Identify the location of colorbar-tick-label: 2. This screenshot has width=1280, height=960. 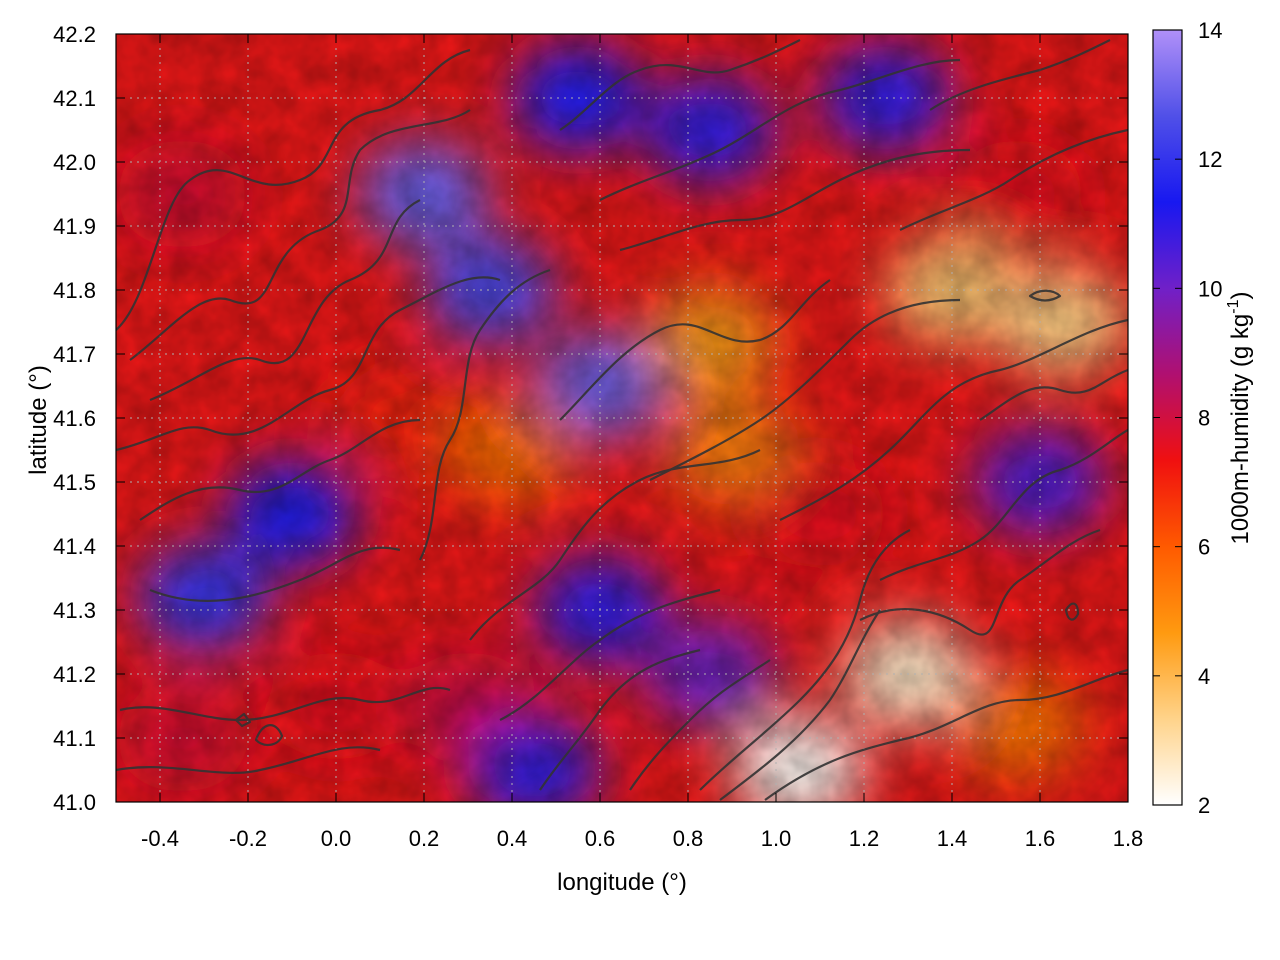
(1204, 805).